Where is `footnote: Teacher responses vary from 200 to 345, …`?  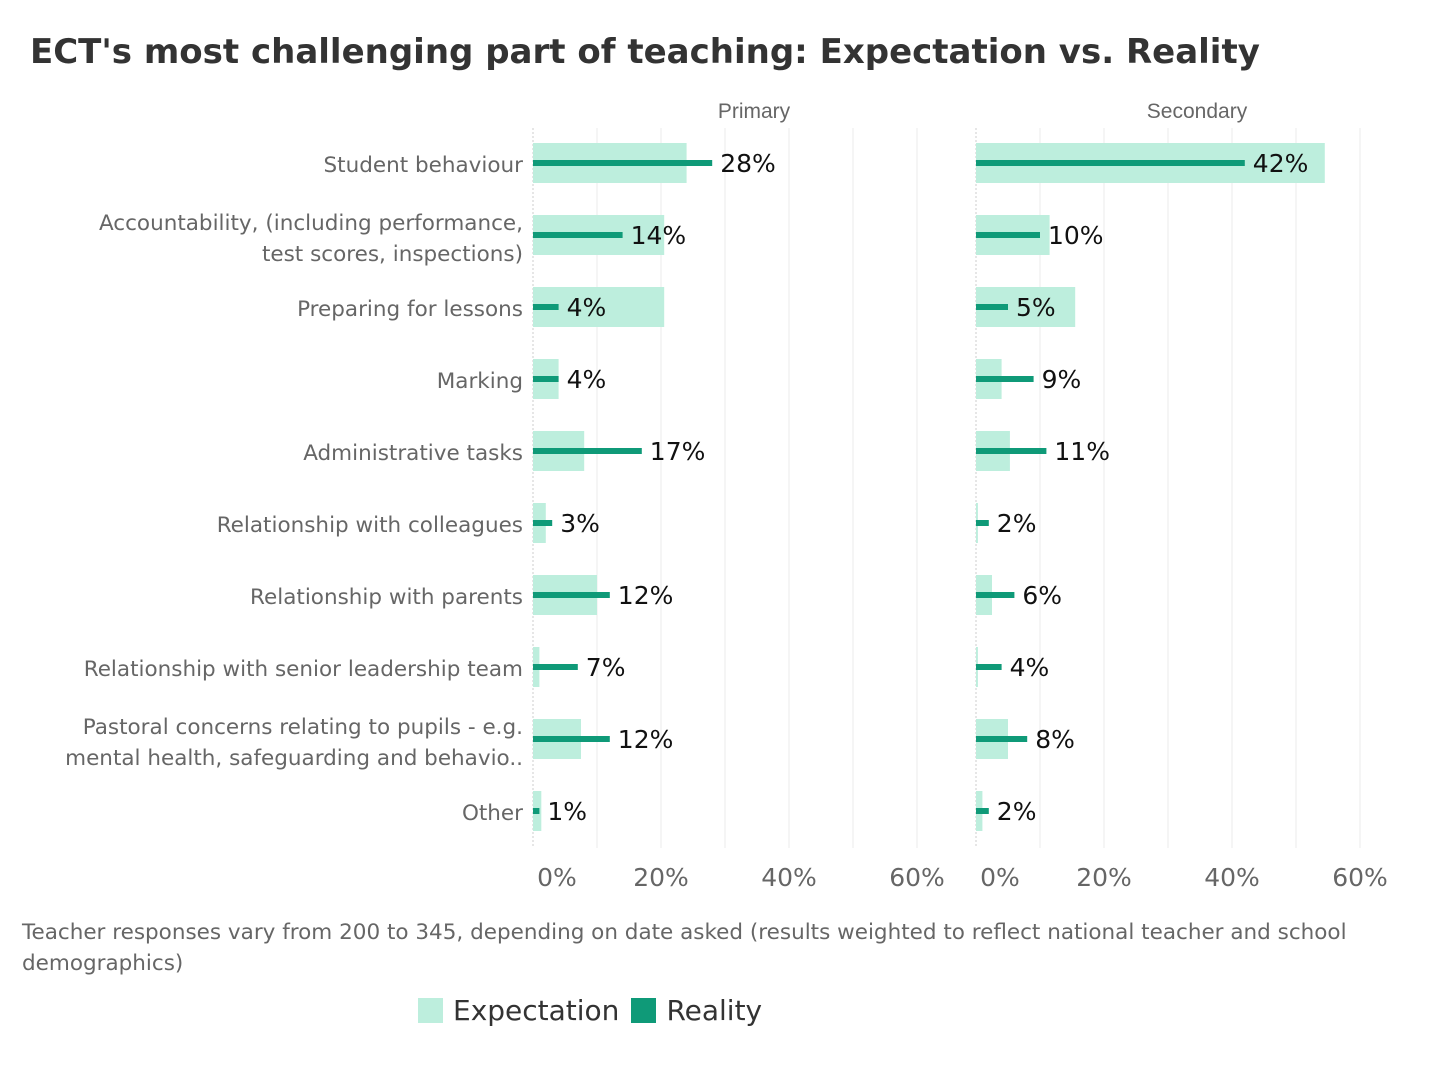
footnote: Teacher responses vary from 200 to 345, … is located at coordinates (684, 948).